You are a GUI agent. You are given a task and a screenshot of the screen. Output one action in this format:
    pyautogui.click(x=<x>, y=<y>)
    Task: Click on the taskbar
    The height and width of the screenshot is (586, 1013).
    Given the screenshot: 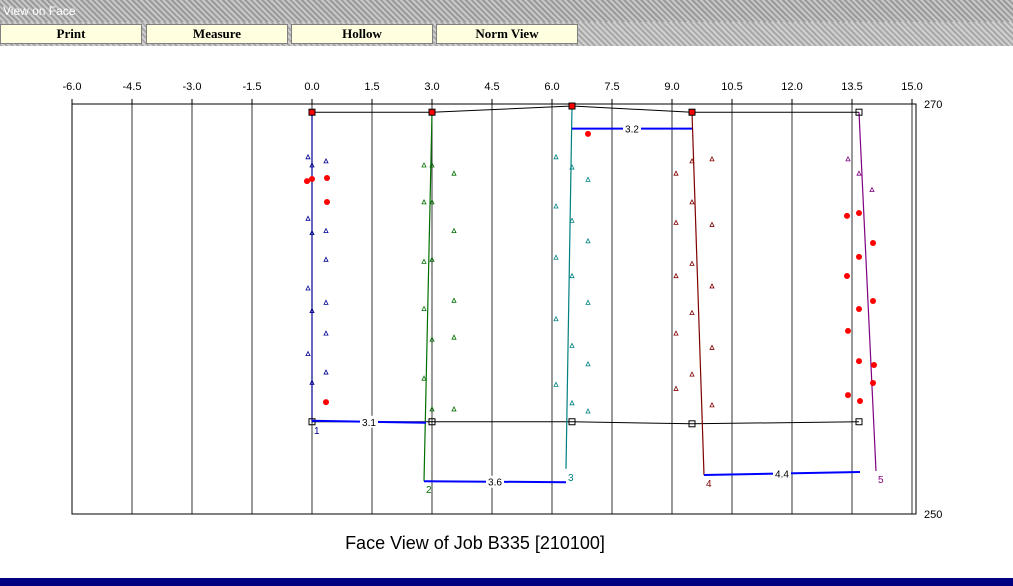 What is the action you would take?
    pyautogui.click(x=506, y=582)
    